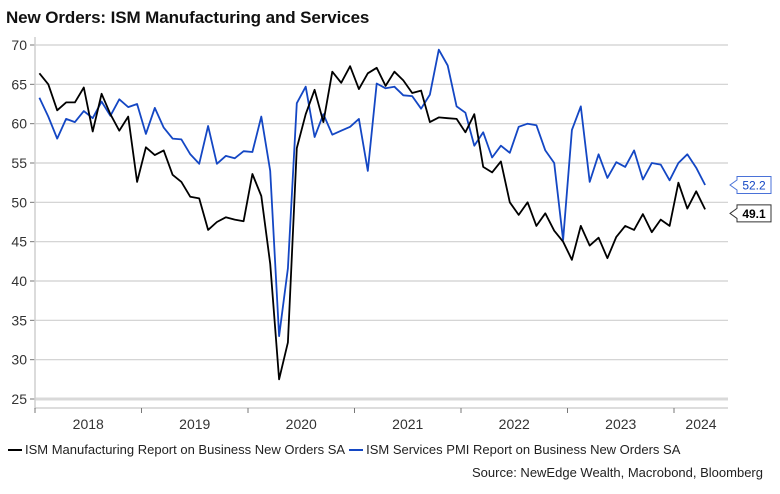 Image resolution: width=780 pixels, height=494 pixels. What do you see at coordinates (356, 449) in the screenshot?
I see `legend-swatch-services` at bounding box center [356, 449].